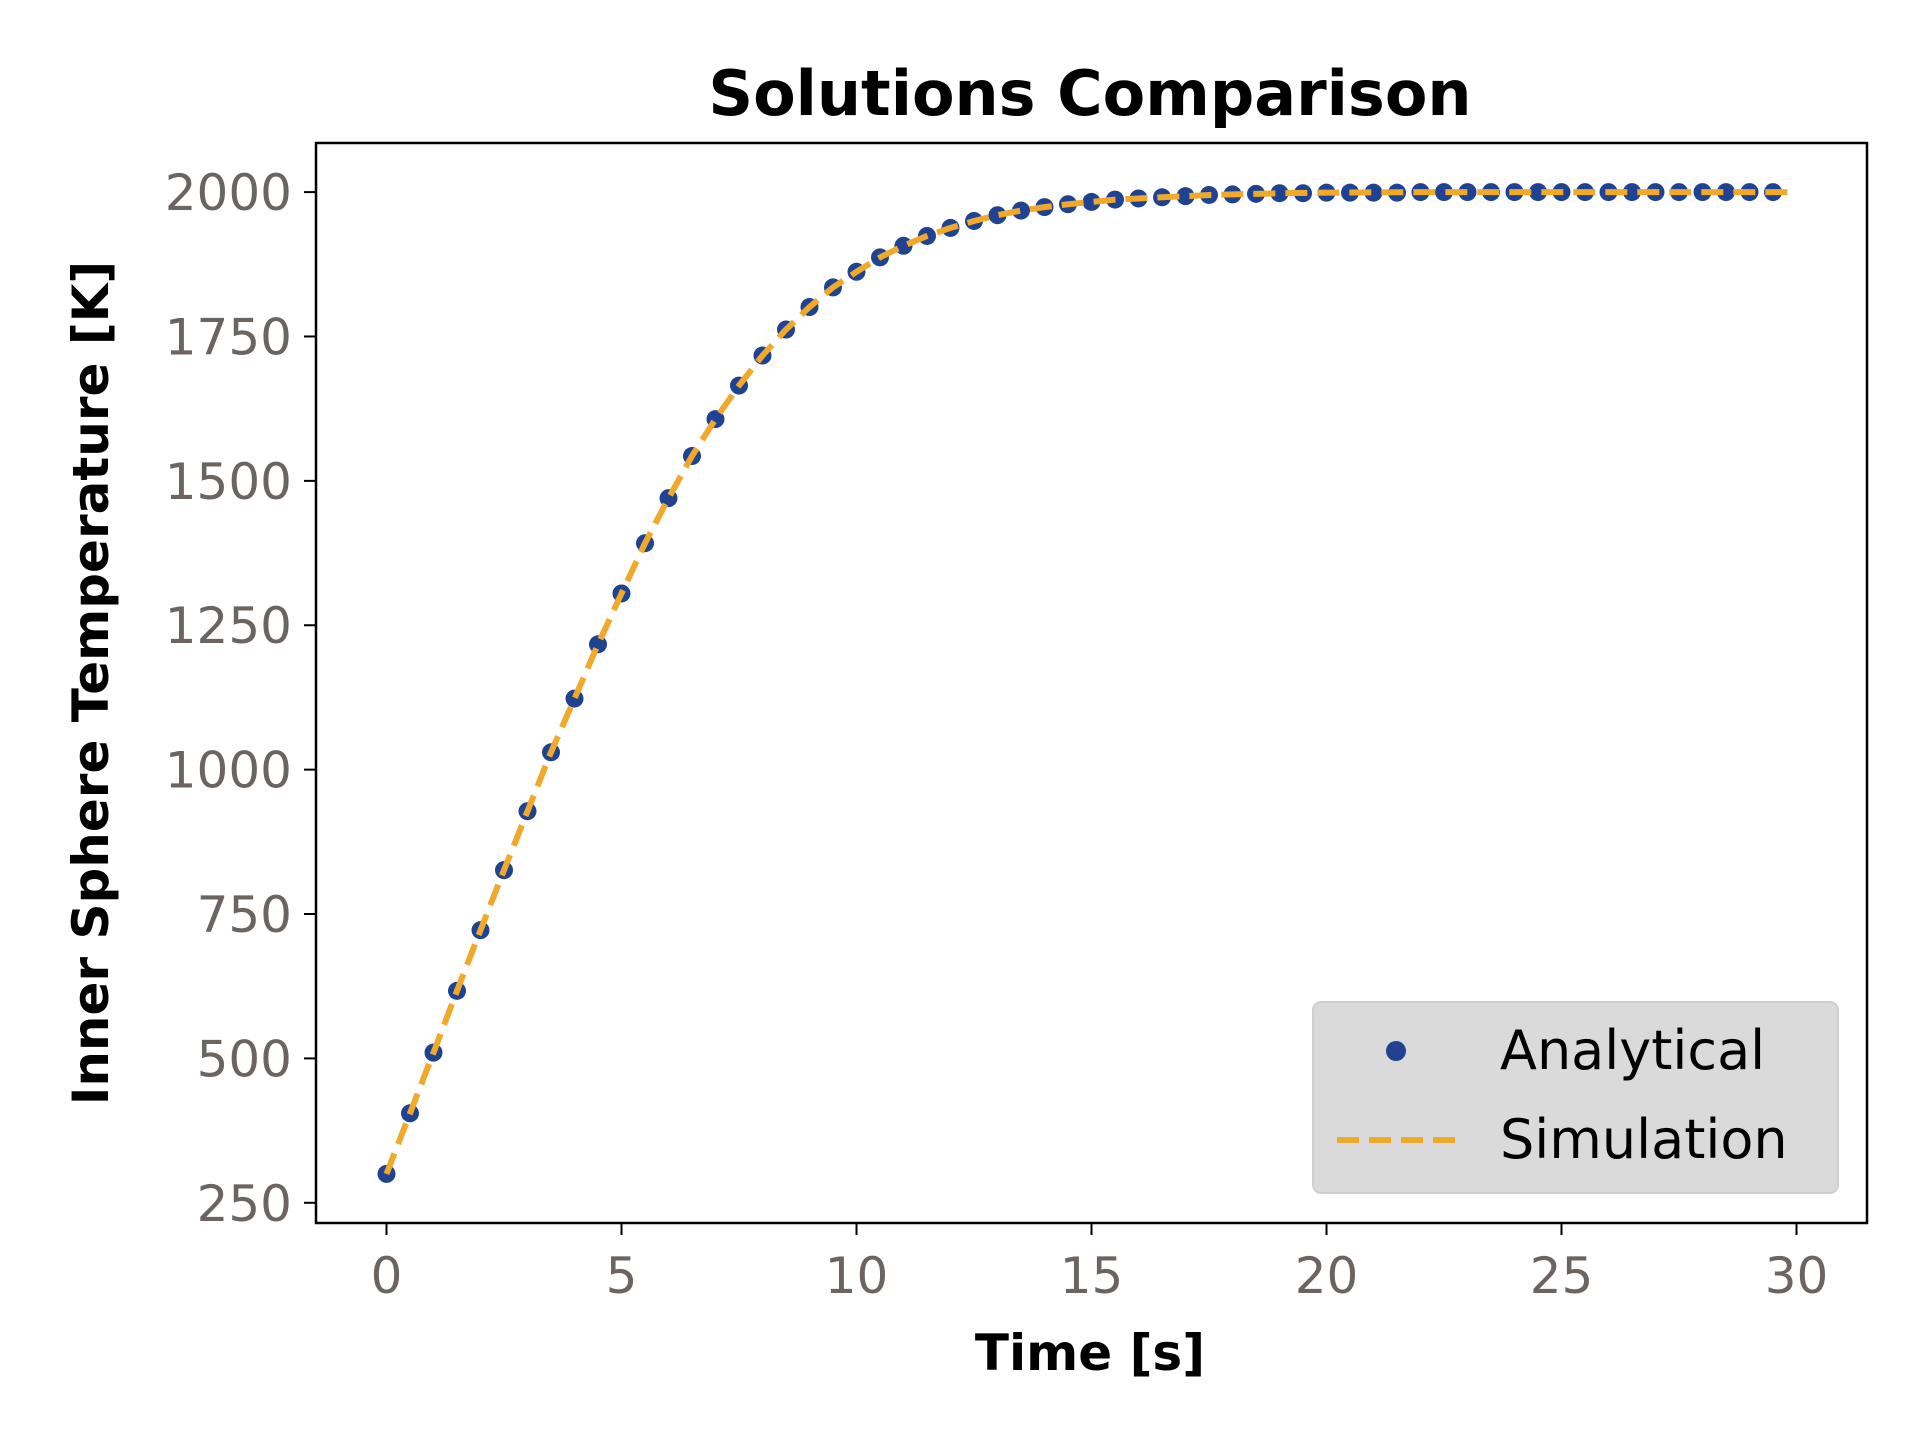 The height and width of the screenshot is (1444, 1920). Describe the element at coordinates (1644, 1139) in the screenshot. I see `legend-label-simulation: Simulation` at that location.